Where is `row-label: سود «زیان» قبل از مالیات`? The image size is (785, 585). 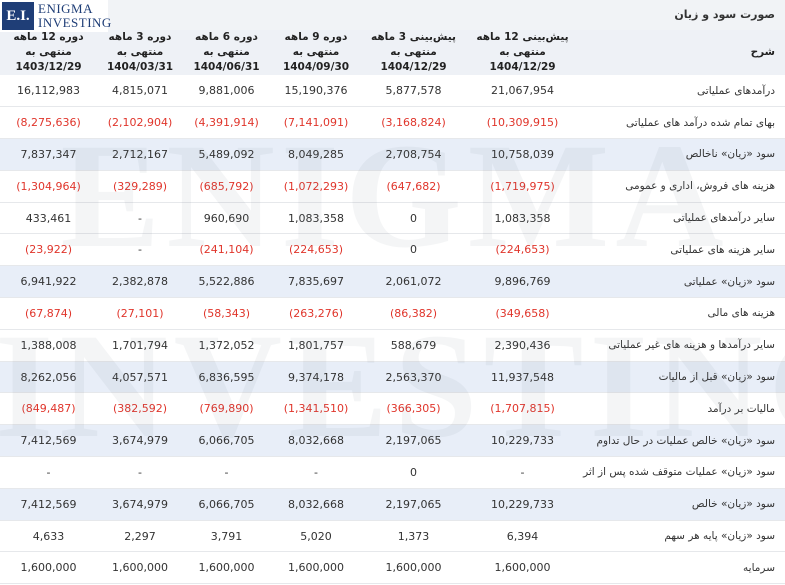
row-label: سود «زیان» قبل از مالیات is located at coordinates (716, 377).